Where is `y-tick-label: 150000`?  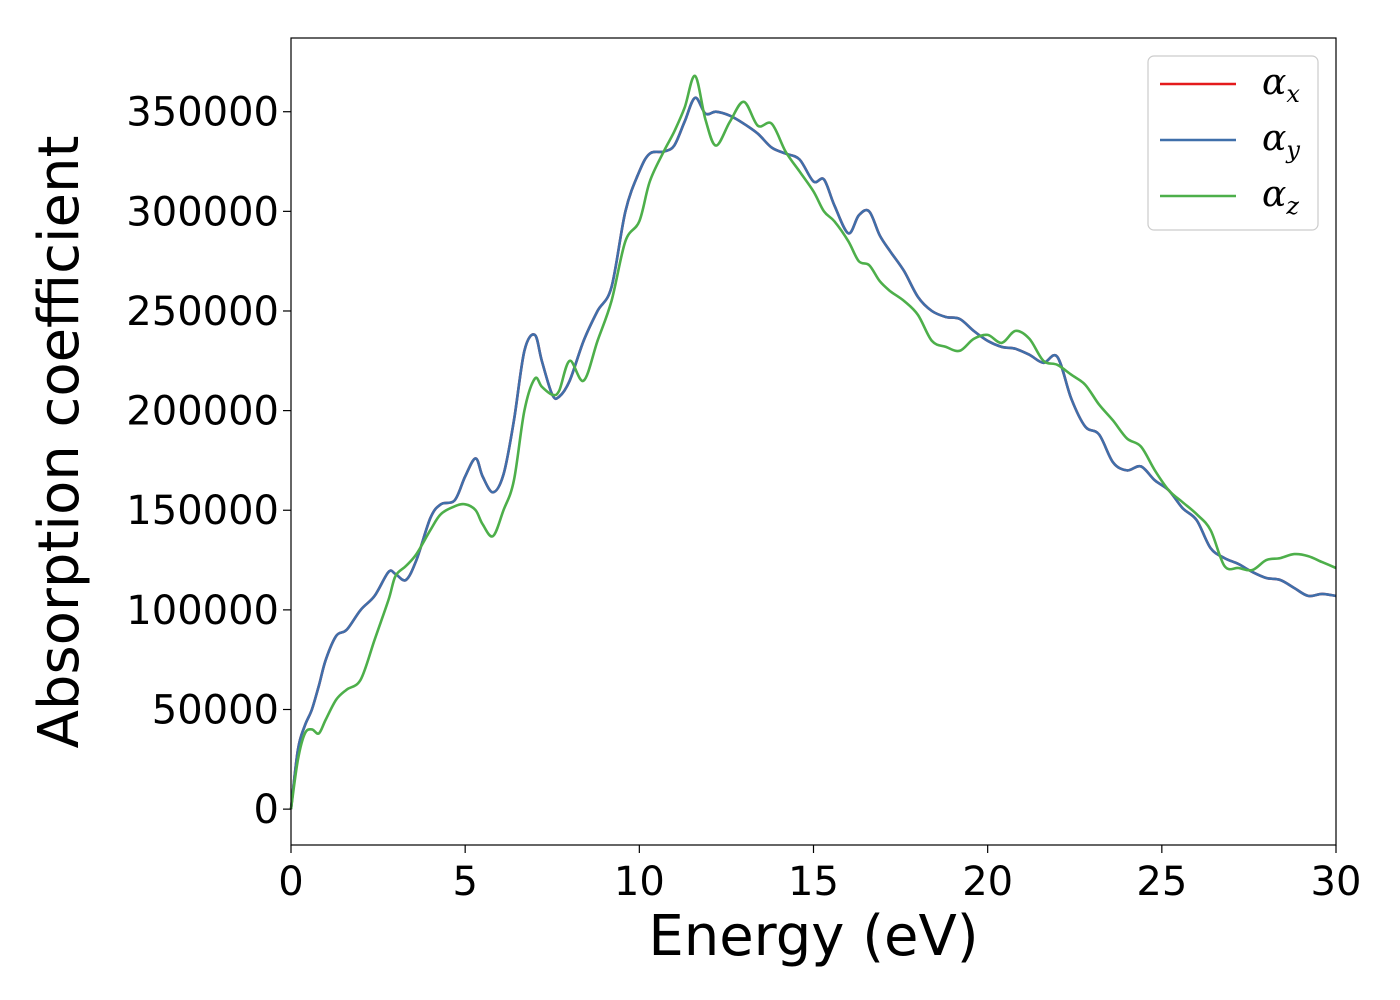
y-tick-label: 150000 is located at coordinates (202, 511).